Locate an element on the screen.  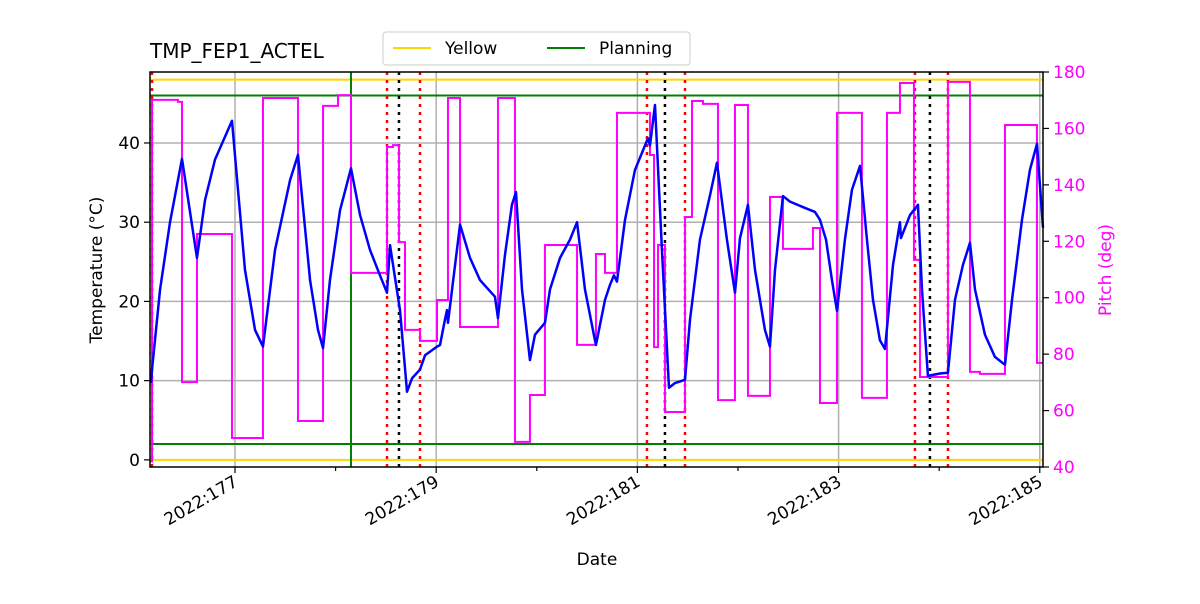
y-tick-label: 30 is located at coordinates (129, 223).